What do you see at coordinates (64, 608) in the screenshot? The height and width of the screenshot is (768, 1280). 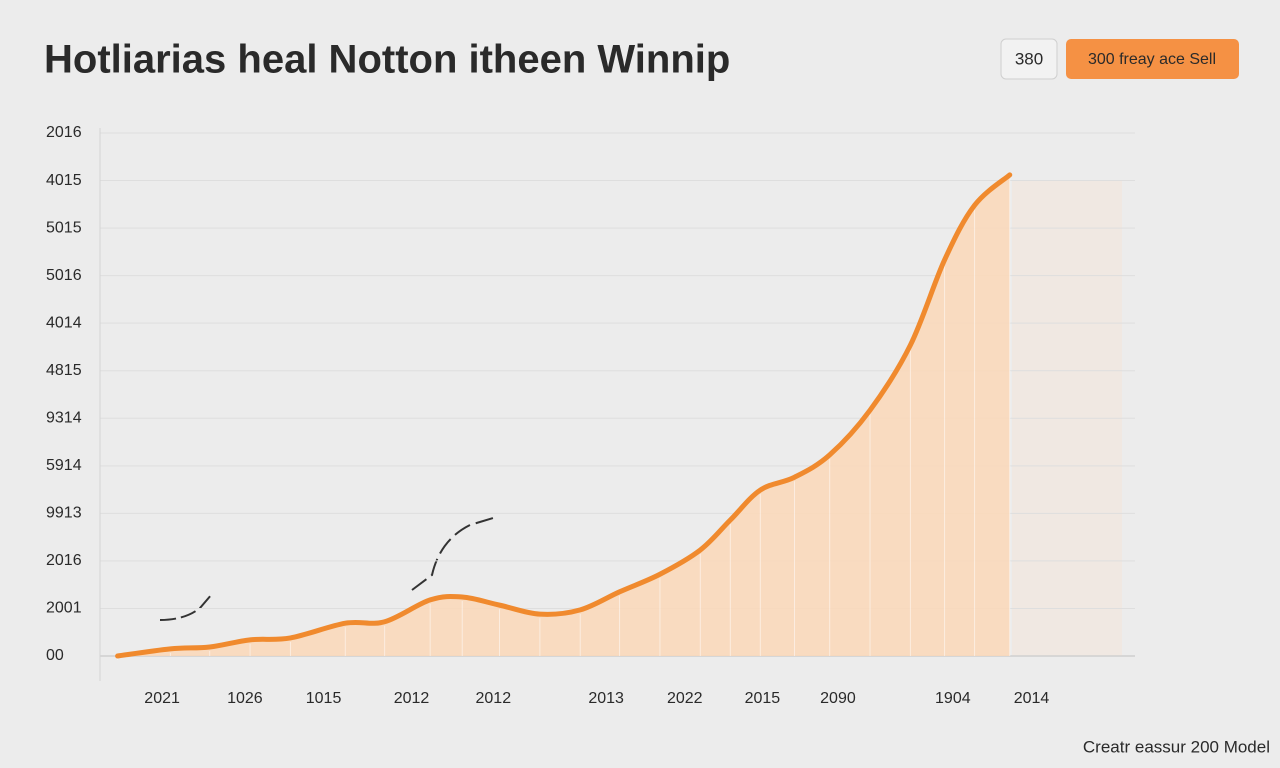 I see `y-tick-label: 2001` at bounding box center [64, 608].